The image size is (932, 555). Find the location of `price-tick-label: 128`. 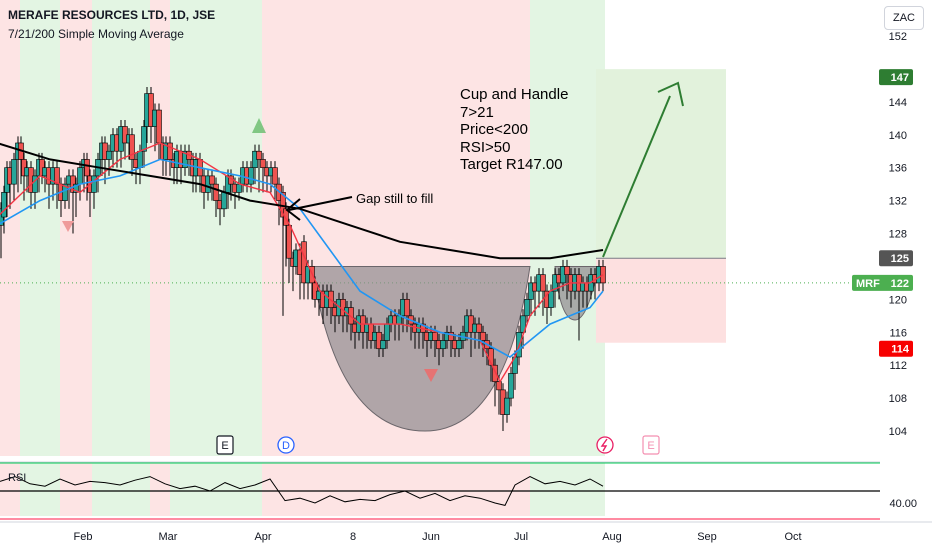

price-tick-label: 128 is located at coordinates (898, 235).